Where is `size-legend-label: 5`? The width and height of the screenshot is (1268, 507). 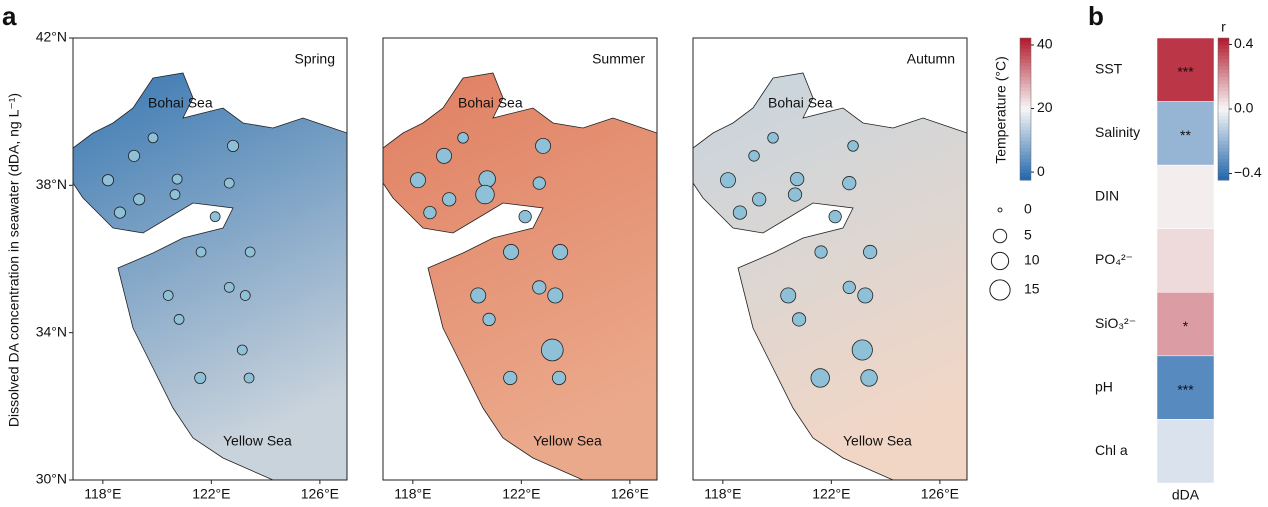
size-legend-label: 5 is located at coordinates (1028, 235).